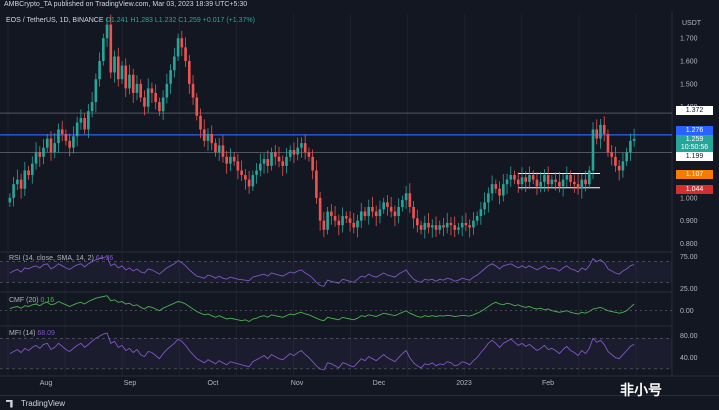 This screenshot has height=410, width=719. Describe the element at coordinates (692, 23) in the screenshot. I see `price-axis-currency: USDT` at that location.